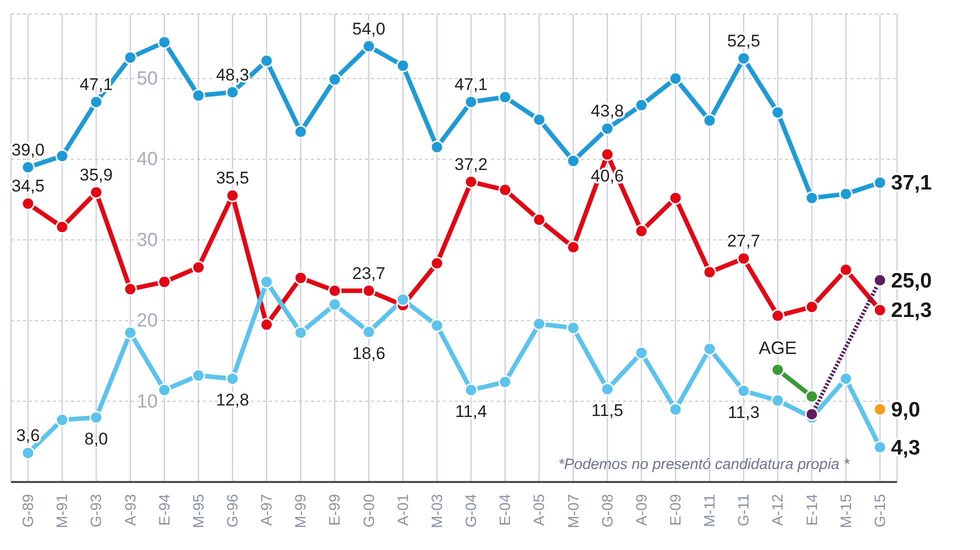  Describe the element at coordinates (403, 510) in the screenshot. I see `x-tick-label: A-01` at that location.